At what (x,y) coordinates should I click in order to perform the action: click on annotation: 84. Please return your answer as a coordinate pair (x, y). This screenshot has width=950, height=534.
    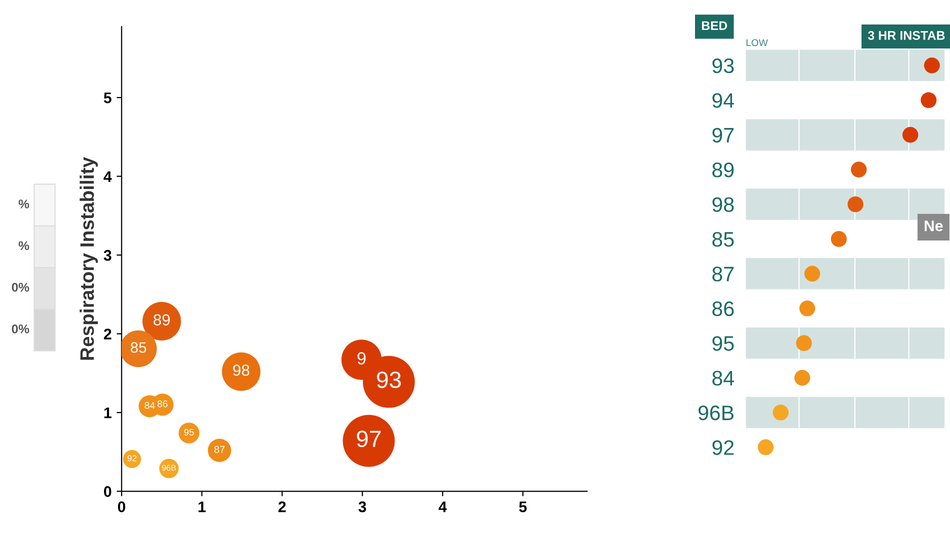
    Looking at the image, I should click on (149, 405).